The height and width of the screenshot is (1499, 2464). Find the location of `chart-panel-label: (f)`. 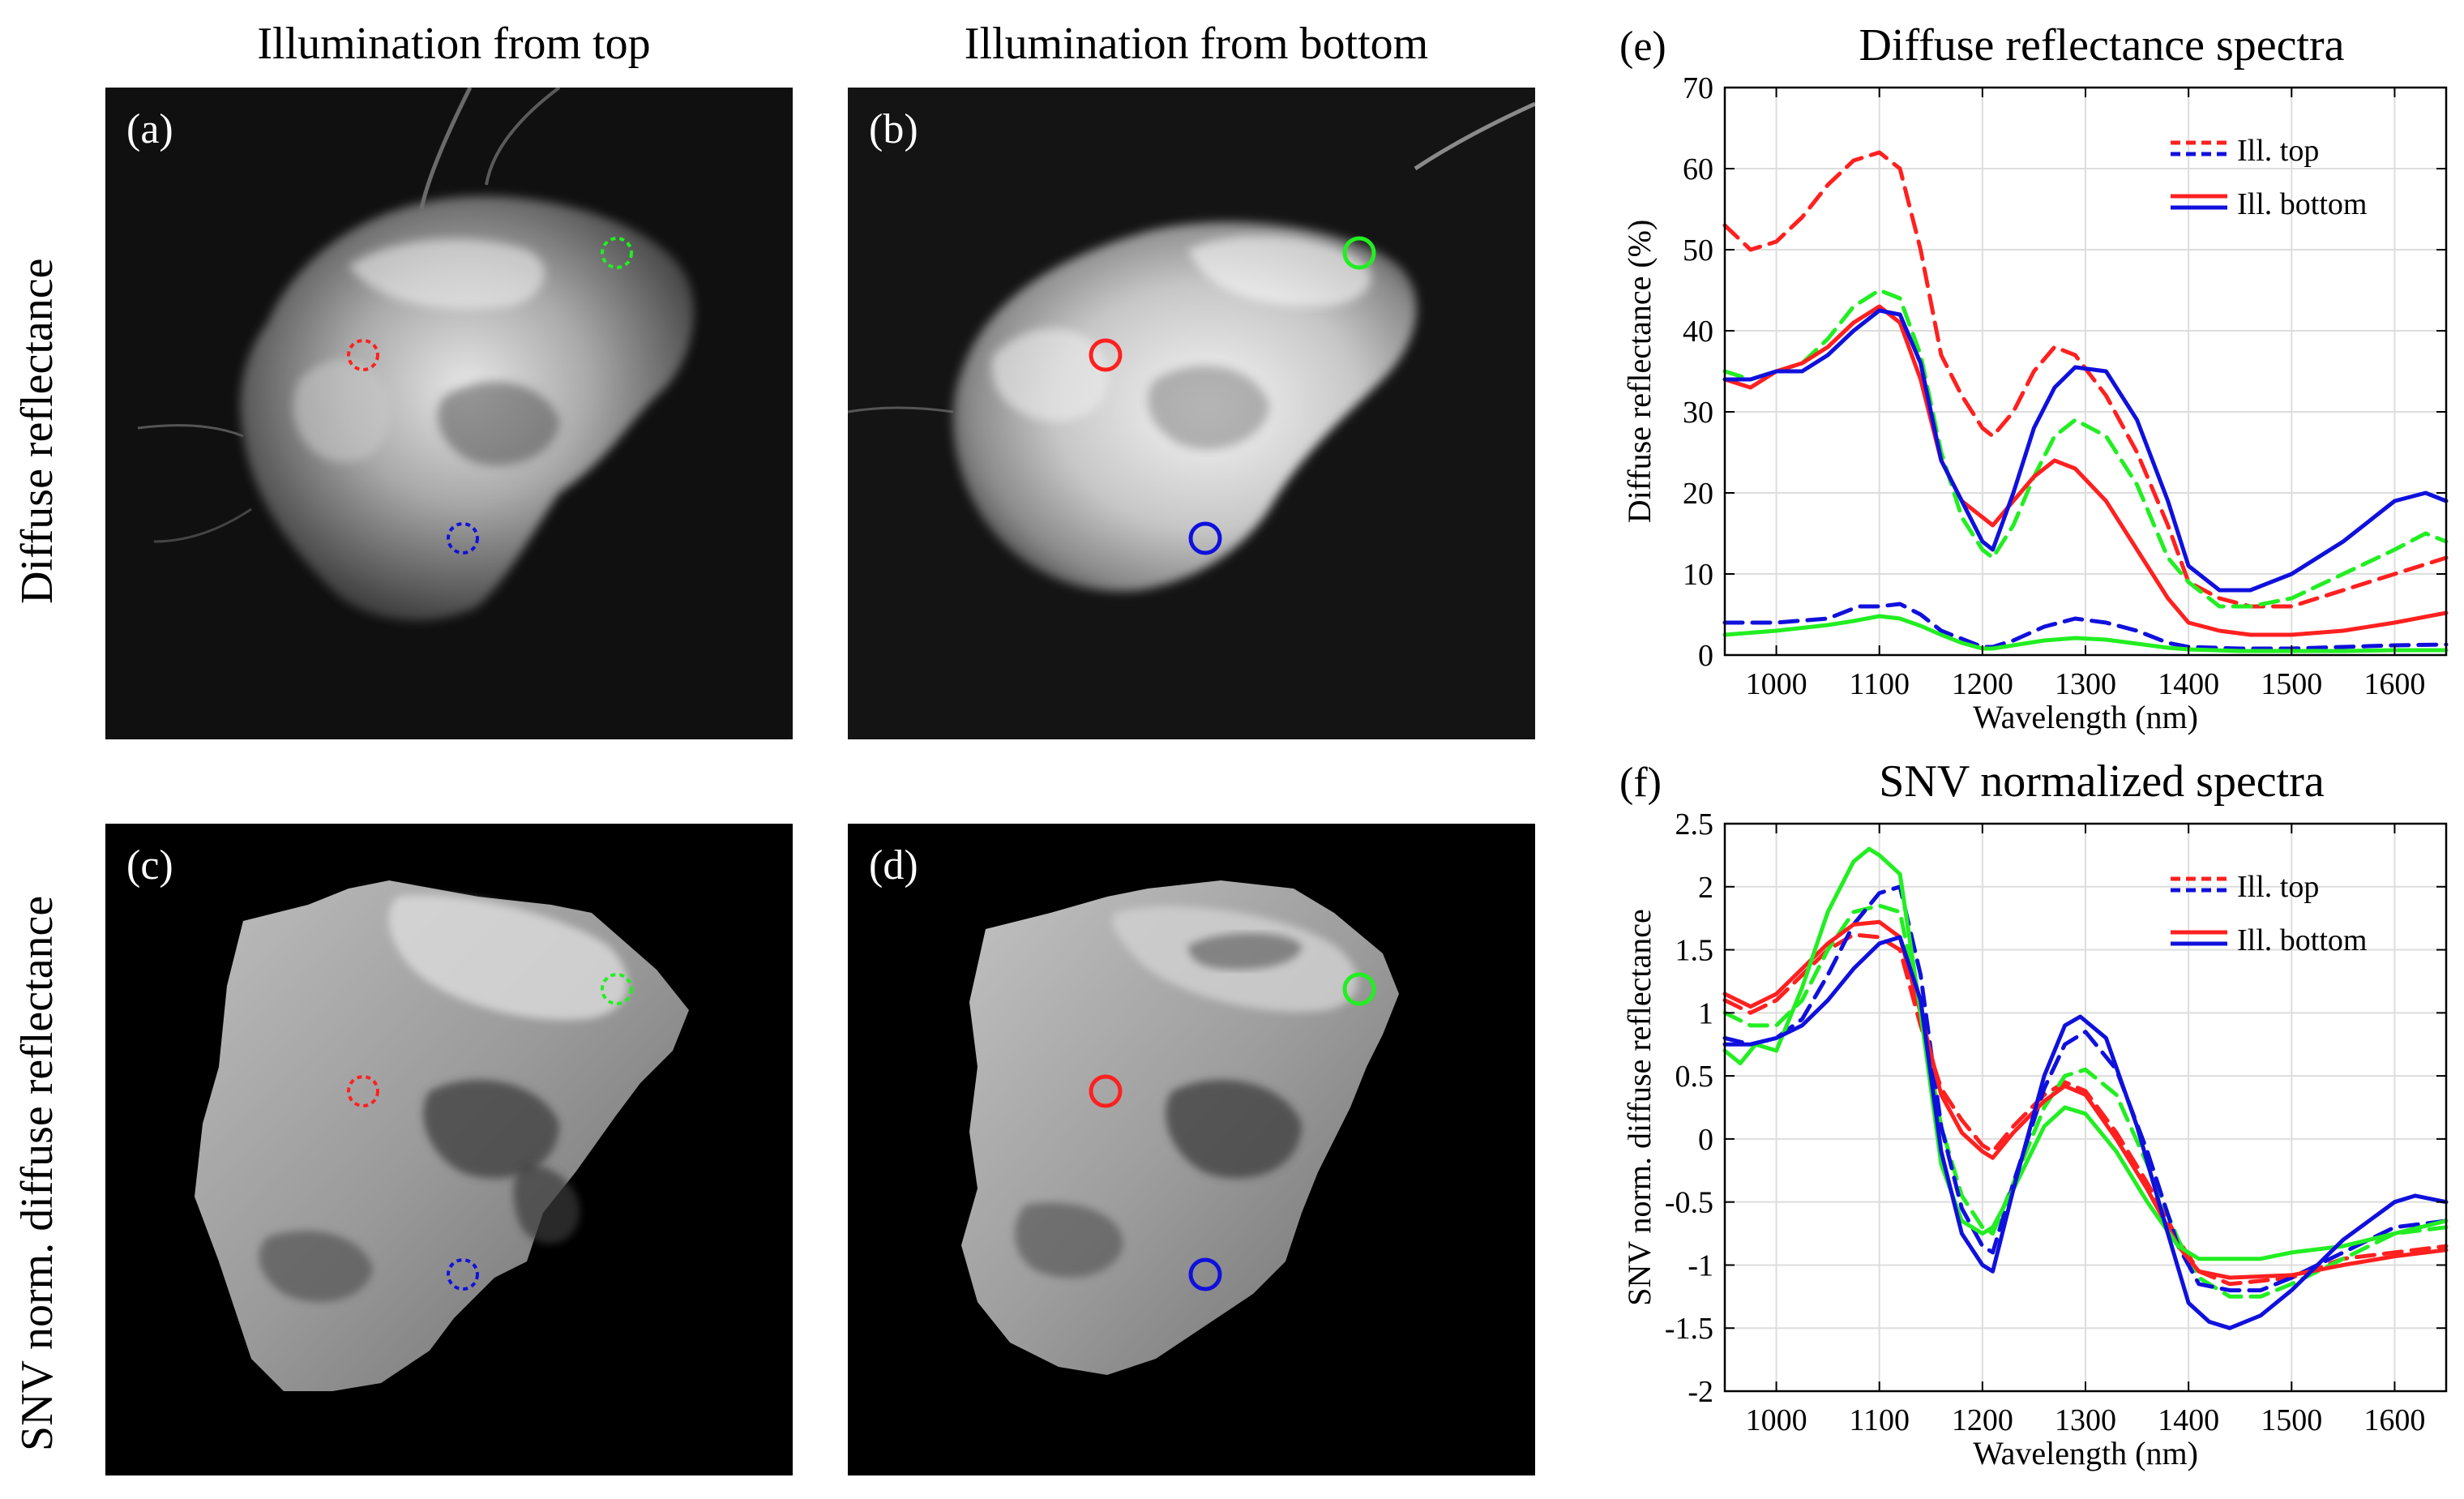

chart-panel-label: (f) is located at coordinates (1640, 783).